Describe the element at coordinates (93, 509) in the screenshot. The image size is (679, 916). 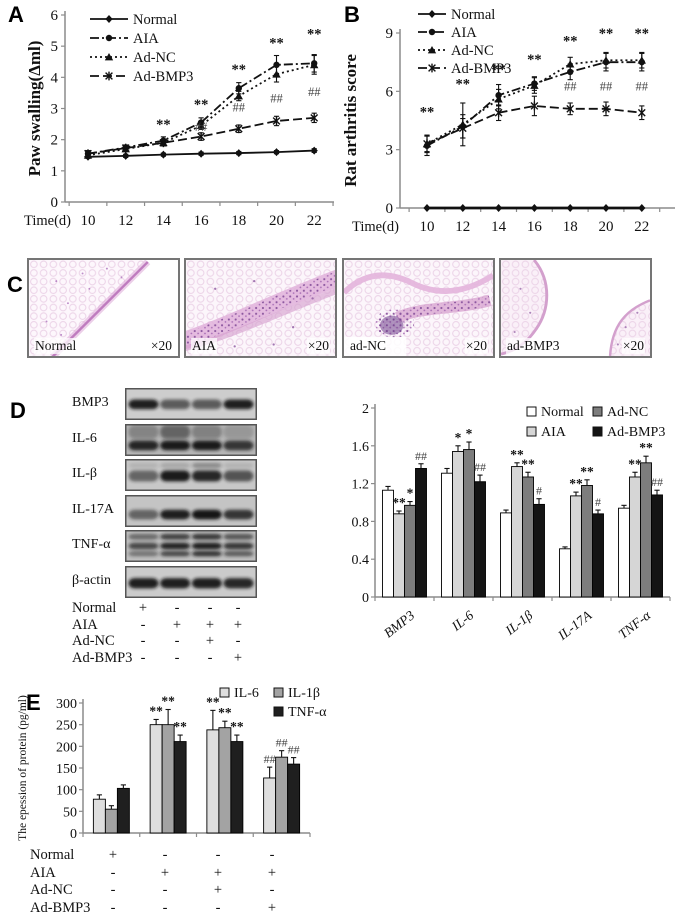
I see `blot-row-label: IL-17A` at that location.